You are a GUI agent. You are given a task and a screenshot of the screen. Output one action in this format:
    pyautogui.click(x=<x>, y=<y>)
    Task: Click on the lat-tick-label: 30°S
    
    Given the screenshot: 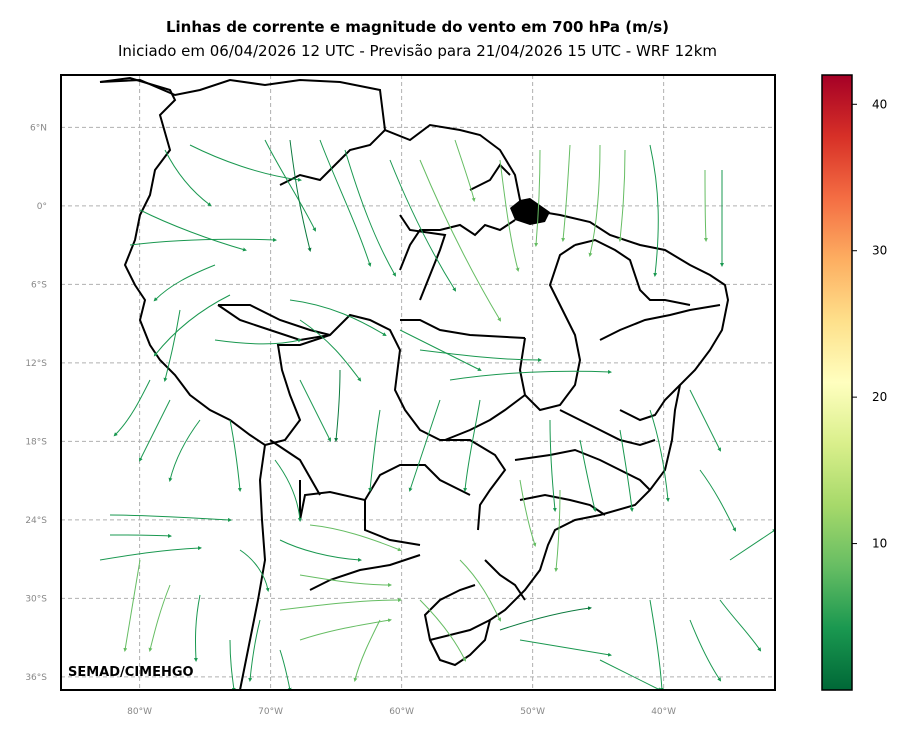 What is the action you would take?
    pyautogui.click(x=36, y=599)
    